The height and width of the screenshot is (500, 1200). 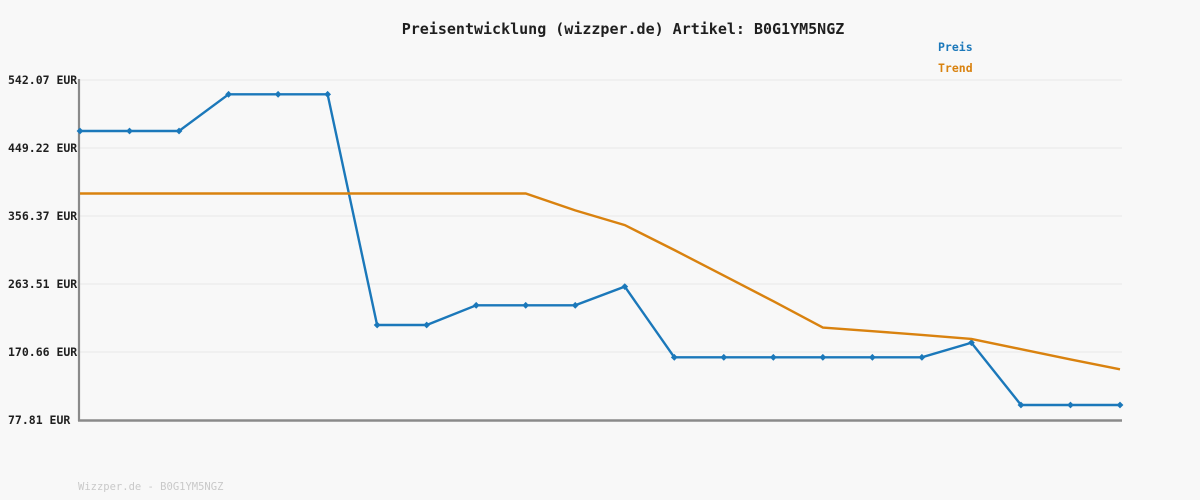 What do you see at coordinates (43, 80) in the screenshot?
I see `y-axis-label: 542.07 EUR` at bounding box center [43, 80].